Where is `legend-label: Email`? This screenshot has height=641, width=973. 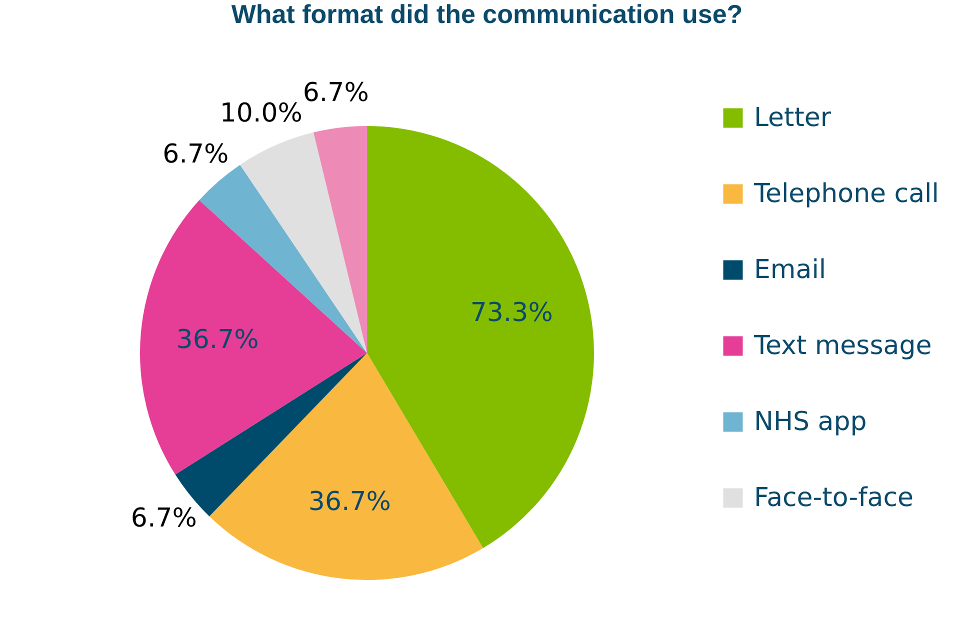 legend-label: Email is located at coordinates (790, 270).